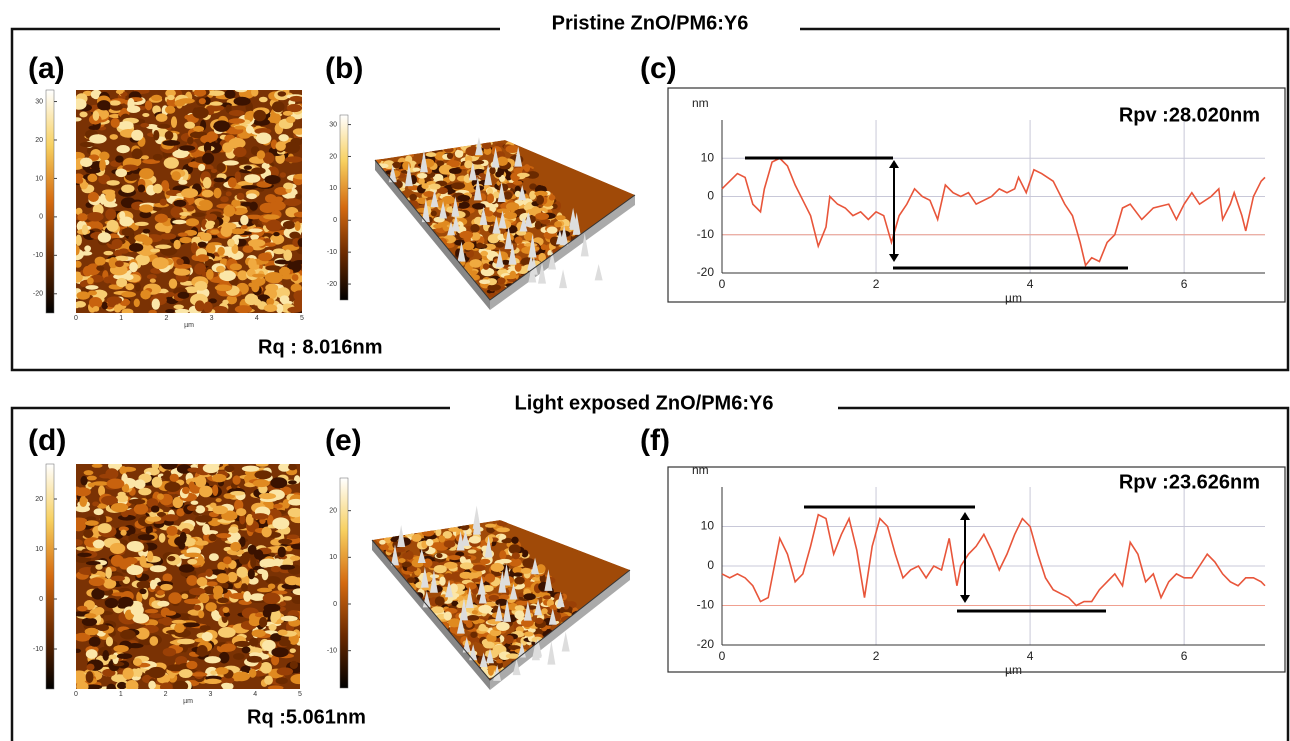 The width and height of the screenshot is (1290, 741). Describe the element at coordinates (1184, 656) in the screenshot. I see `x-tick-label: 6` at that location.